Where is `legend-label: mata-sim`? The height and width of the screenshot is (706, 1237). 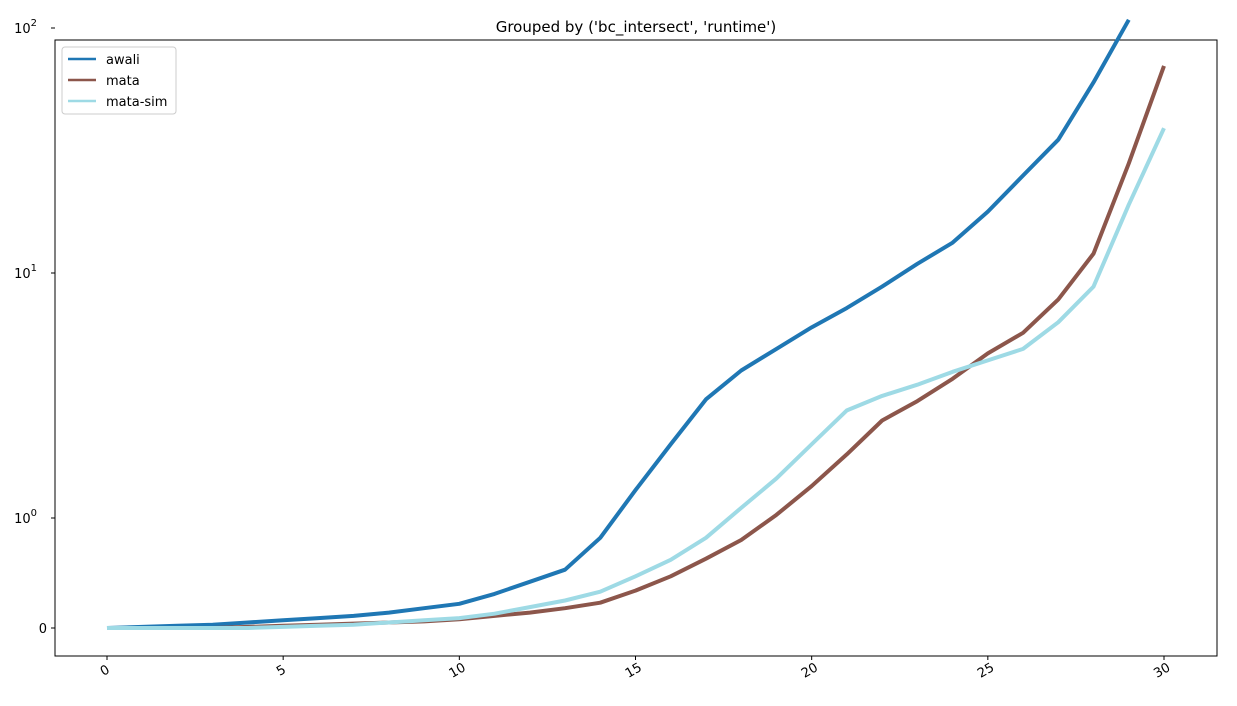
legend-label: mata-sim is located at coordinates (136, 102).